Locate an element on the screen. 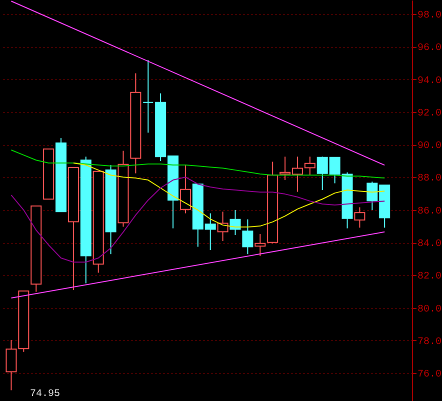  y-tick-label: 90.0 is located at coordinates (430, 146).